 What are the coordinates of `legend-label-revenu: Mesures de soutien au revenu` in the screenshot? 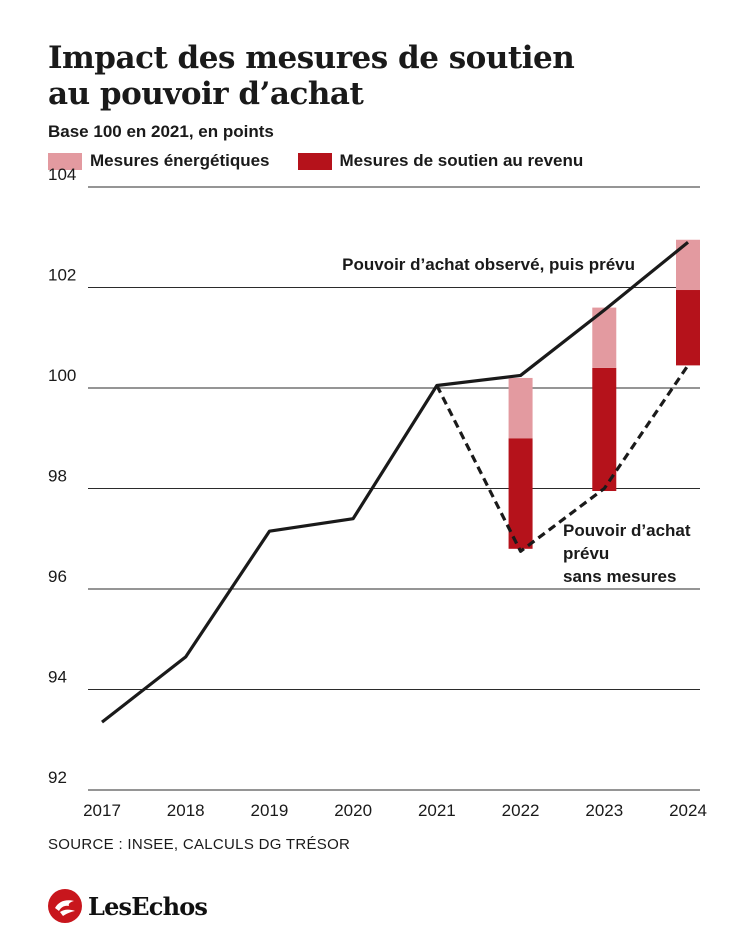 It's located at (461, 160).